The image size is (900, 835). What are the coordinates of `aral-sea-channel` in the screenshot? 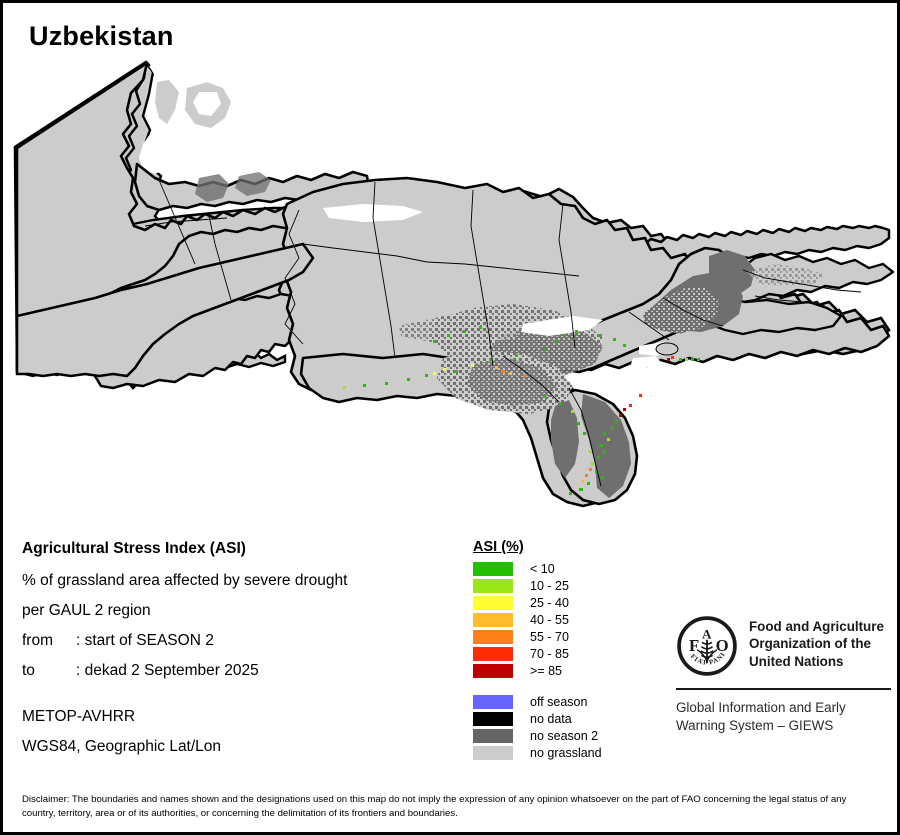 It's located at (207, 104).